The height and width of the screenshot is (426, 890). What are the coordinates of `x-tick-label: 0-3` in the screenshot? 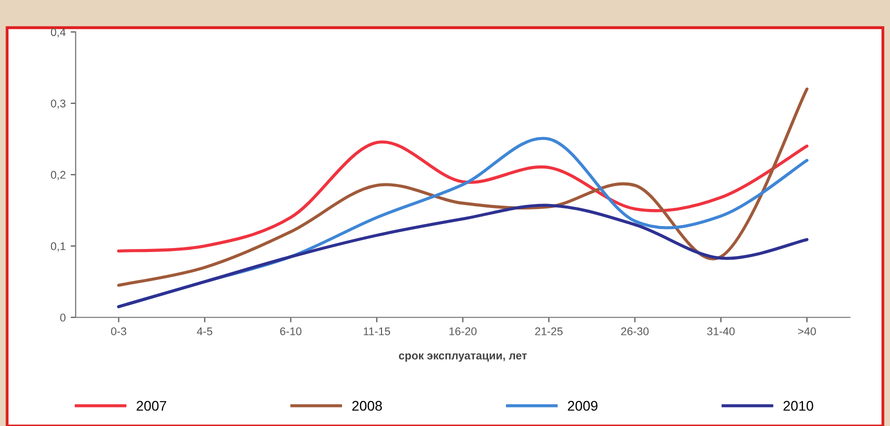 It's located at (118, 331).